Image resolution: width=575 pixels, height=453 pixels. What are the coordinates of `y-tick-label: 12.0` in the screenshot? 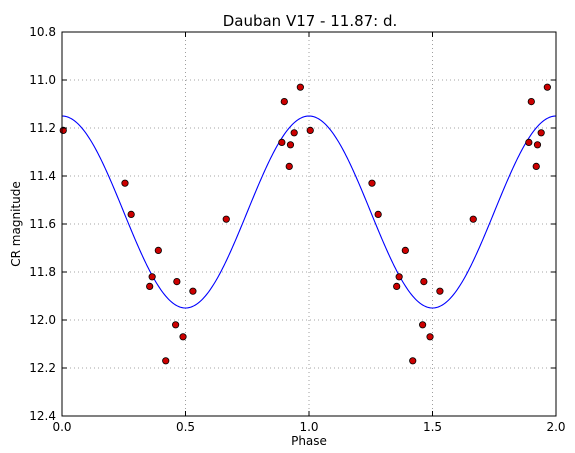 It's located at (42, 320).